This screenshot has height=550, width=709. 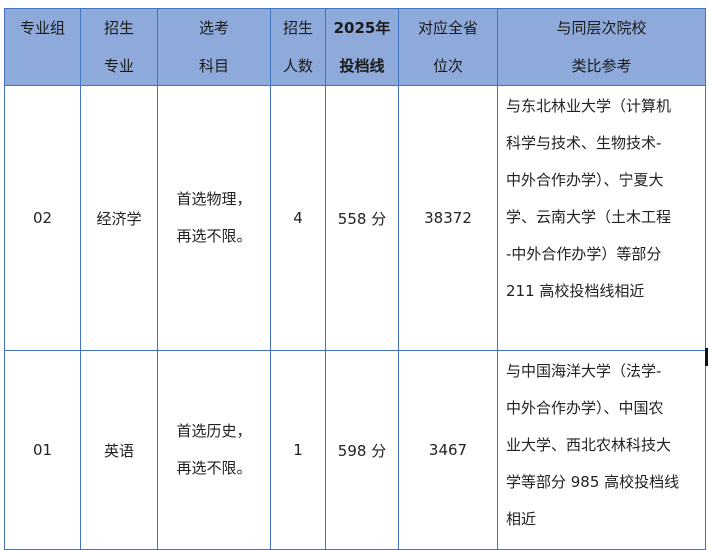 What do you see at coordinates (119, 450) in the screenshot?
I see `major-cell: 英语` at bounding box center [119, 450].